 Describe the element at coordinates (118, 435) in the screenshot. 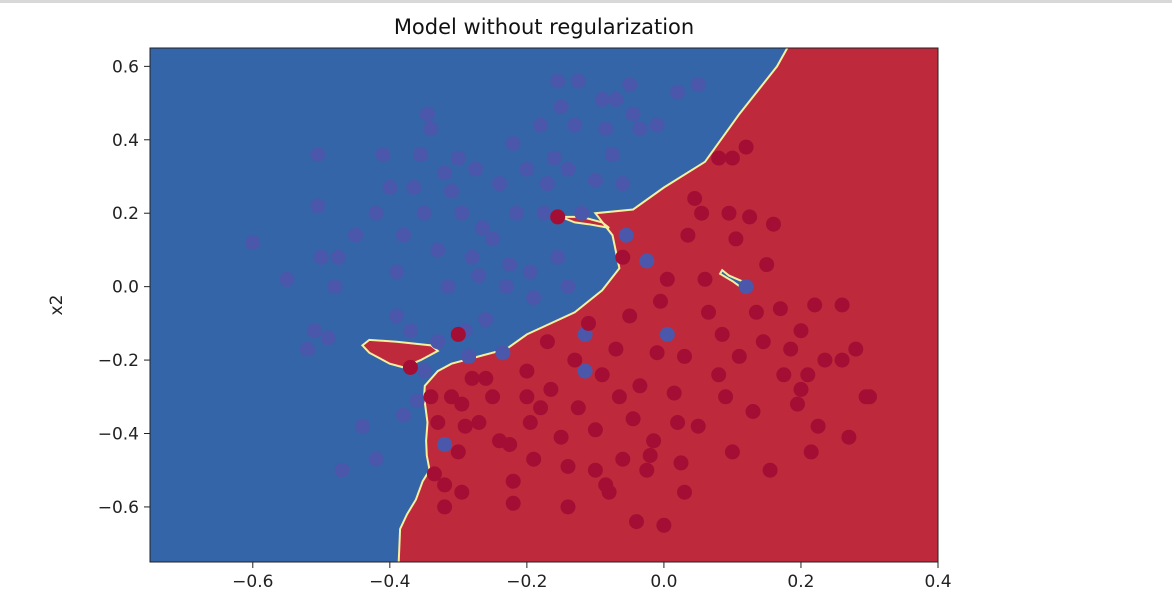

I see `y-tick-label: −0.4` at that location.